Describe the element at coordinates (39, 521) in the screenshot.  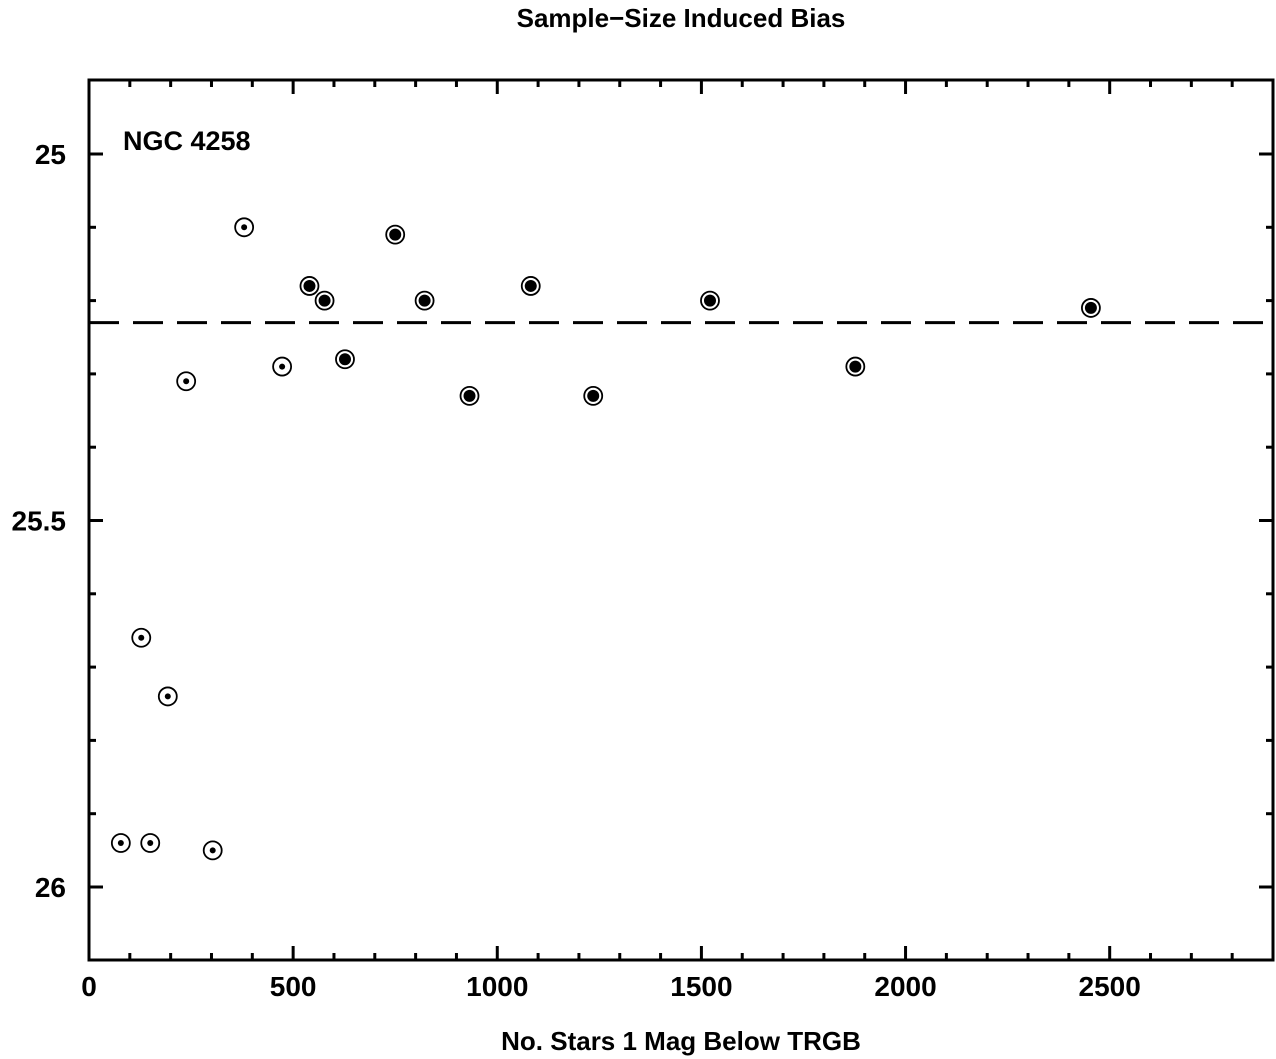
I see `y-tick-label: 25.5` at that location.